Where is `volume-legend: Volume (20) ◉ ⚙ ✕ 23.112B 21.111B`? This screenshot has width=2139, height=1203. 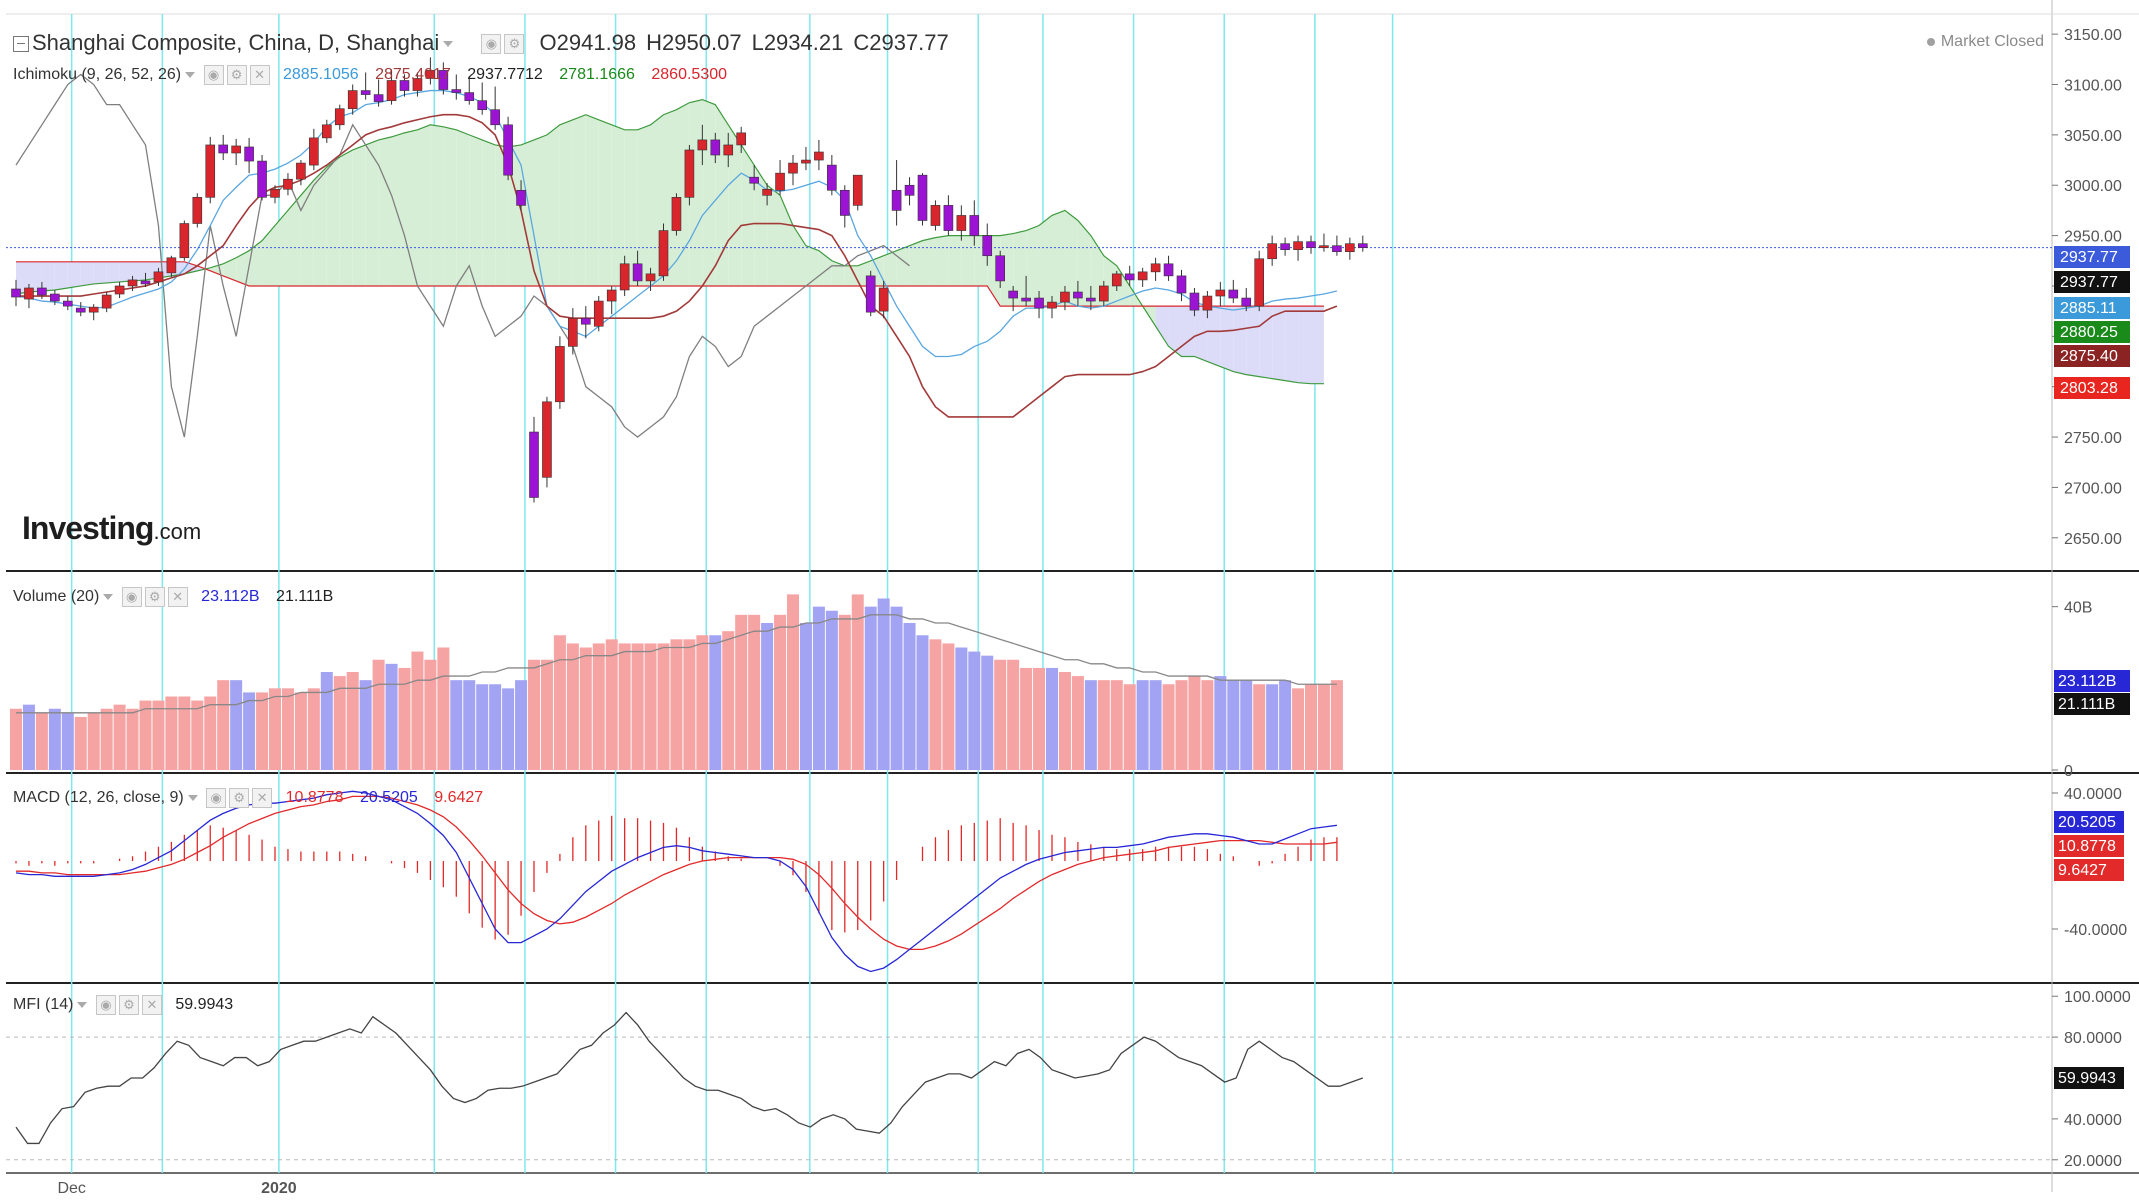 volume-legend: Volume (20) ◉ ⚙ ✕ 23.112B 21.111B is located at coordinates (173, 597).